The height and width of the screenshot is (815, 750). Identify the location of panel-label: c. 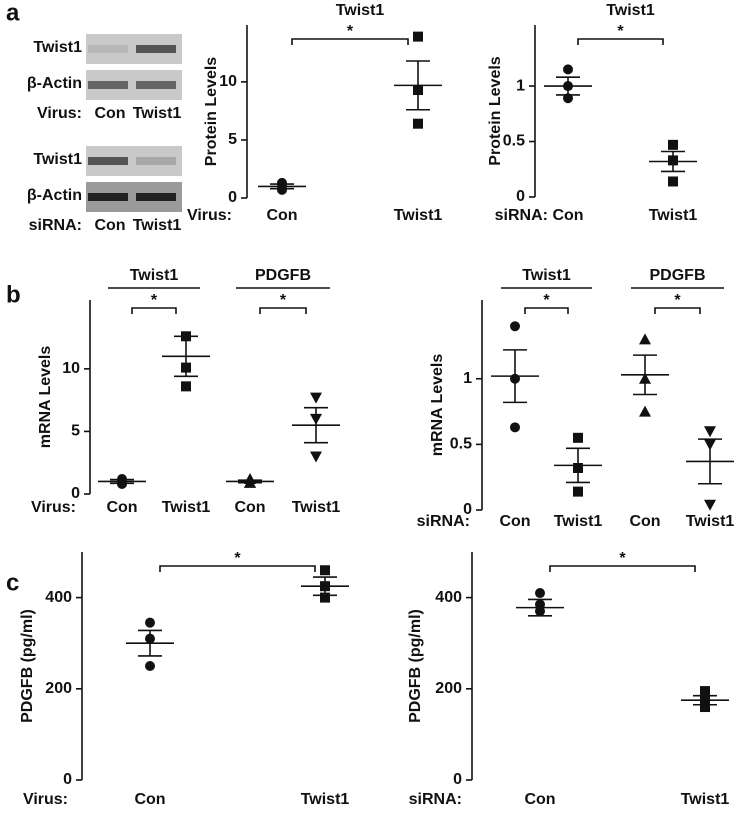
(12, 582).